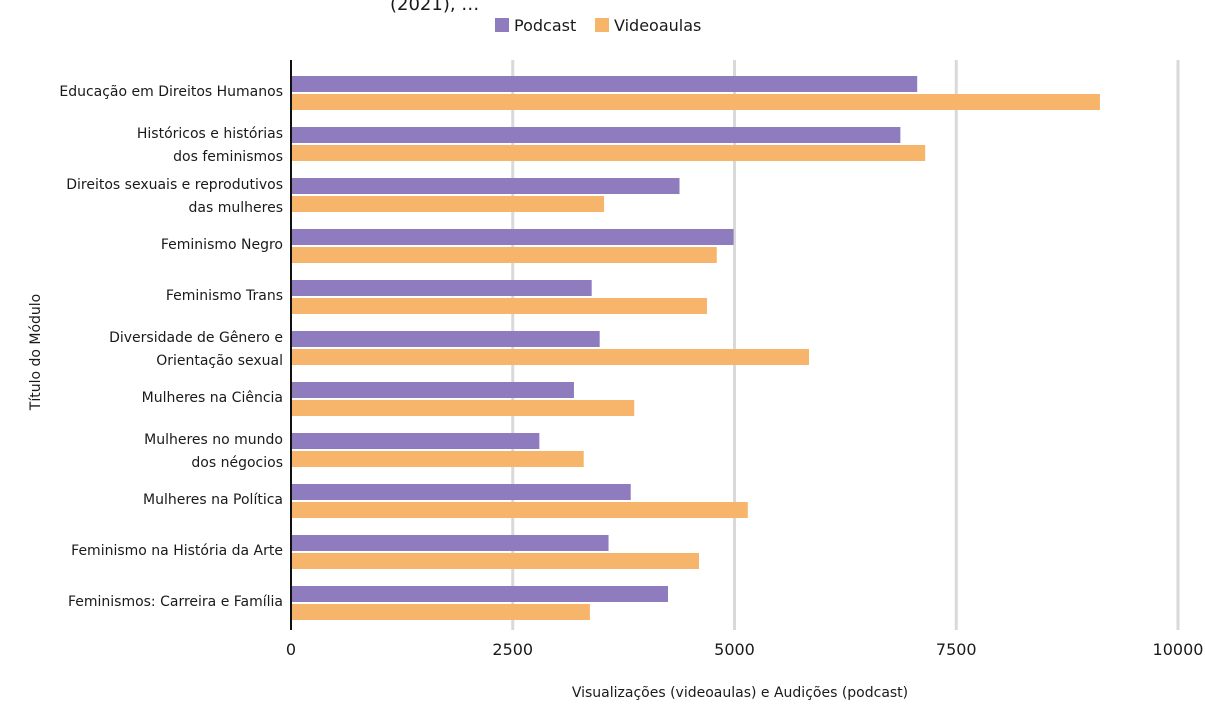 The height and width of the screenshot is (708, 1205). Describe the element at coordinates (224, 296) in the screenshot. I see `category-label-4: Feminismo Trans` at that location.